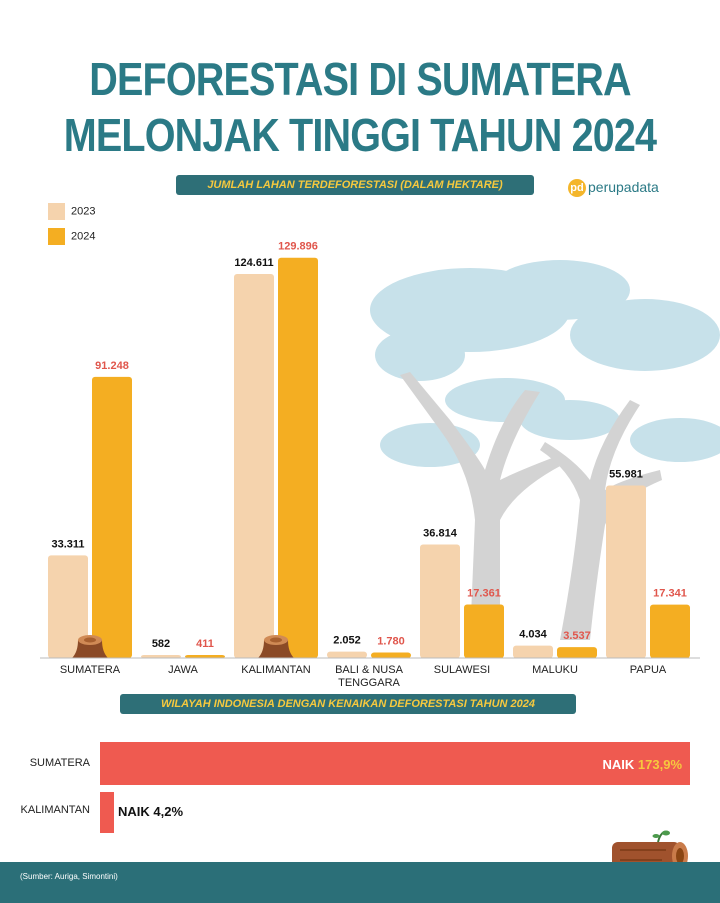 The height and width of the screenshot is (903, 720). I want to click on value-label-2023-sumatera: 33.311, so click(67, 544).